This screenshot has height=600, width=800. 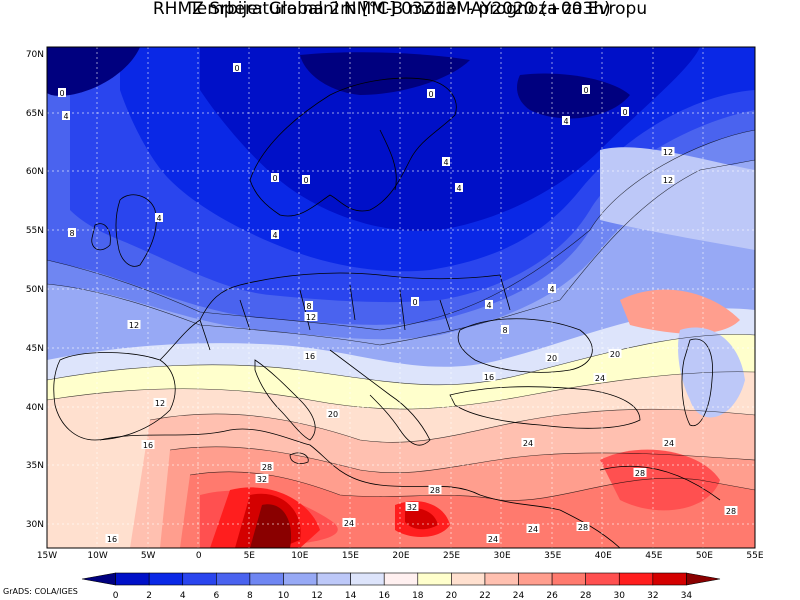 What do you see at coordinates (47, 556) in the screenshot?
I see `lon-label: 15W` at bounding box center [47, 556].